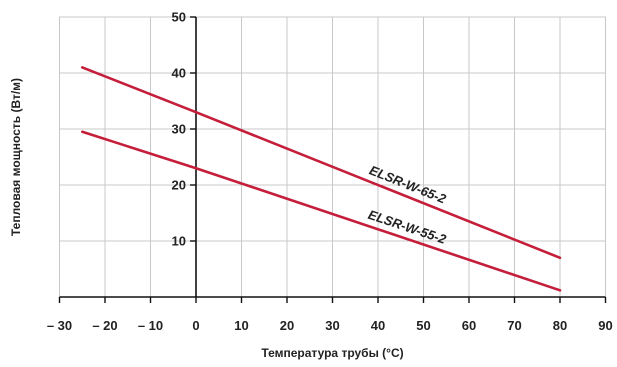 The width and height of the screenshot is (617, 367). I want to click on y-tick-label: 40, so click(179, 73).